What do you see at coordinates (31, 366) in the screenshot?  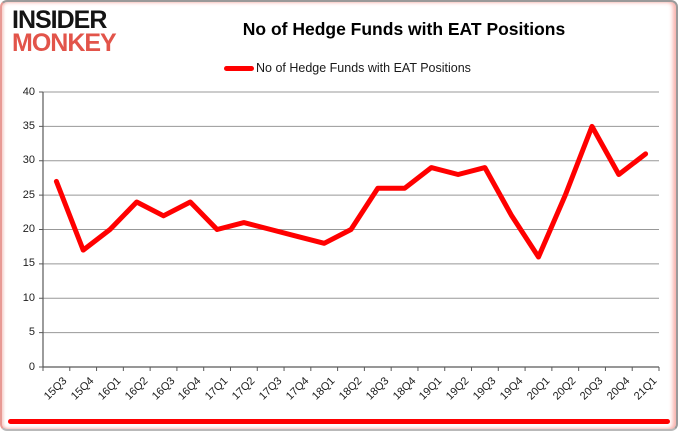 I see `y-tick-label: 0` at bounding box center [31, 366].